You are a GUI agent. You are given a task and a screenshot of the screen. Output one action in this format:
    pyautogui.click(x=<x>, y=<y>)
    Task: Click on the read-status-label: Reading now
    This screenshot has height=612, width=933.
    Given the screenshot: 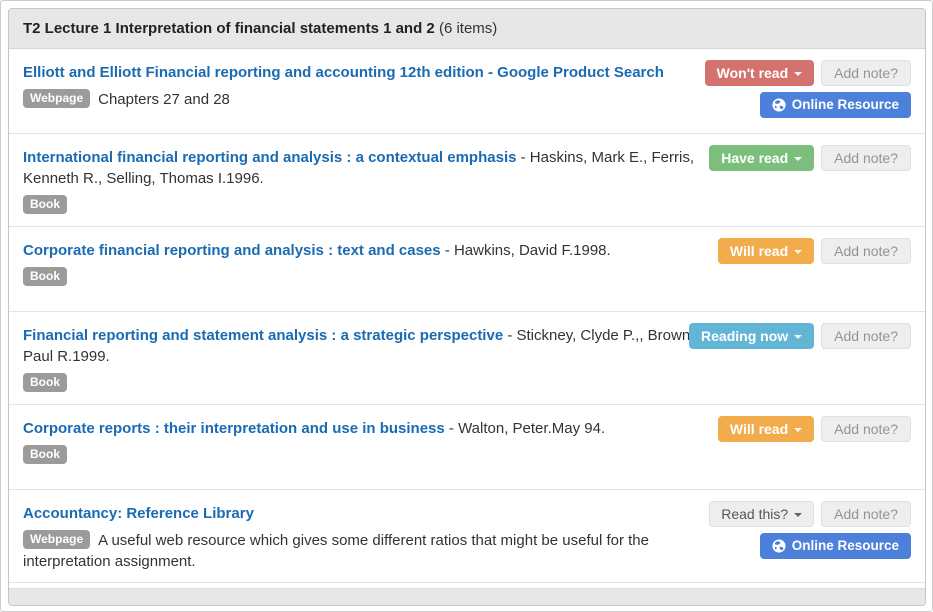 What is the action you would take?
    pyautogui.click(x=745, y=336)
    